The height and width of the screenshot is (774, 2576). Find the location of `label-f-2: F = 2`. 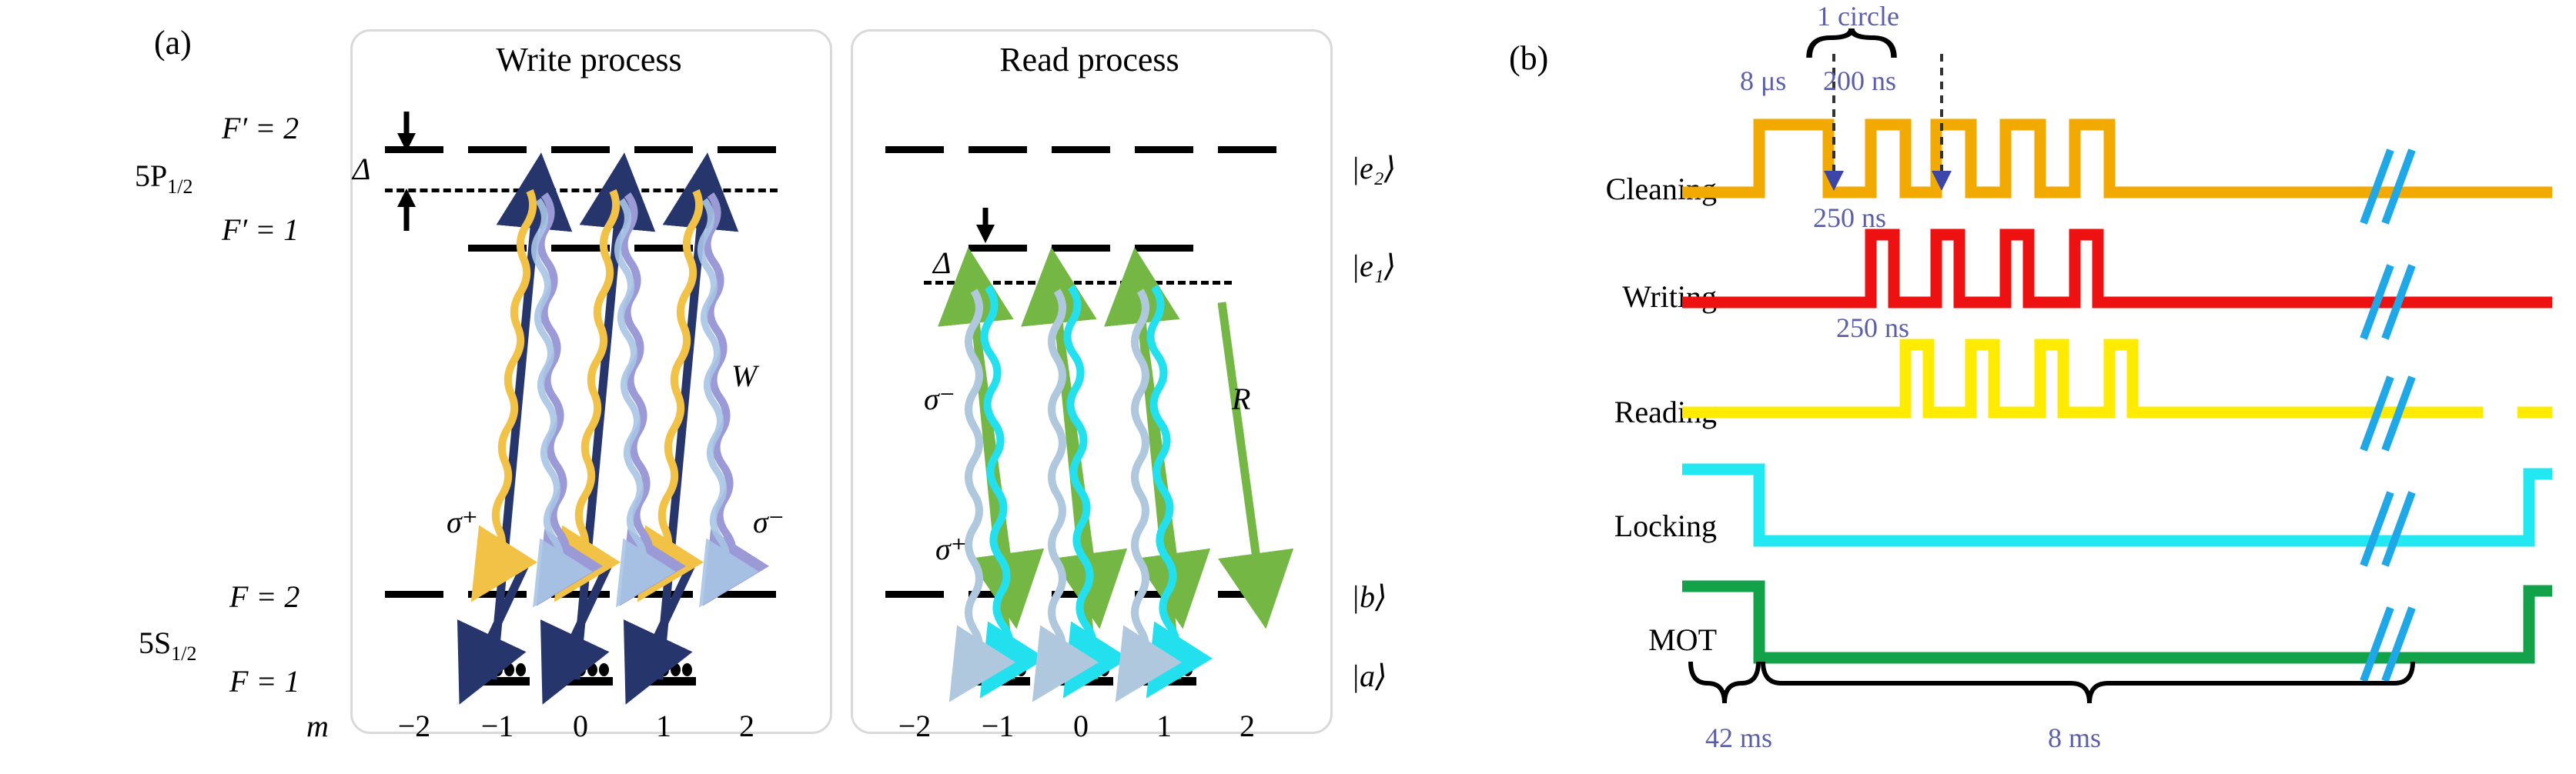

label-f-2: F = 2 is located at coordinates (264, 597).